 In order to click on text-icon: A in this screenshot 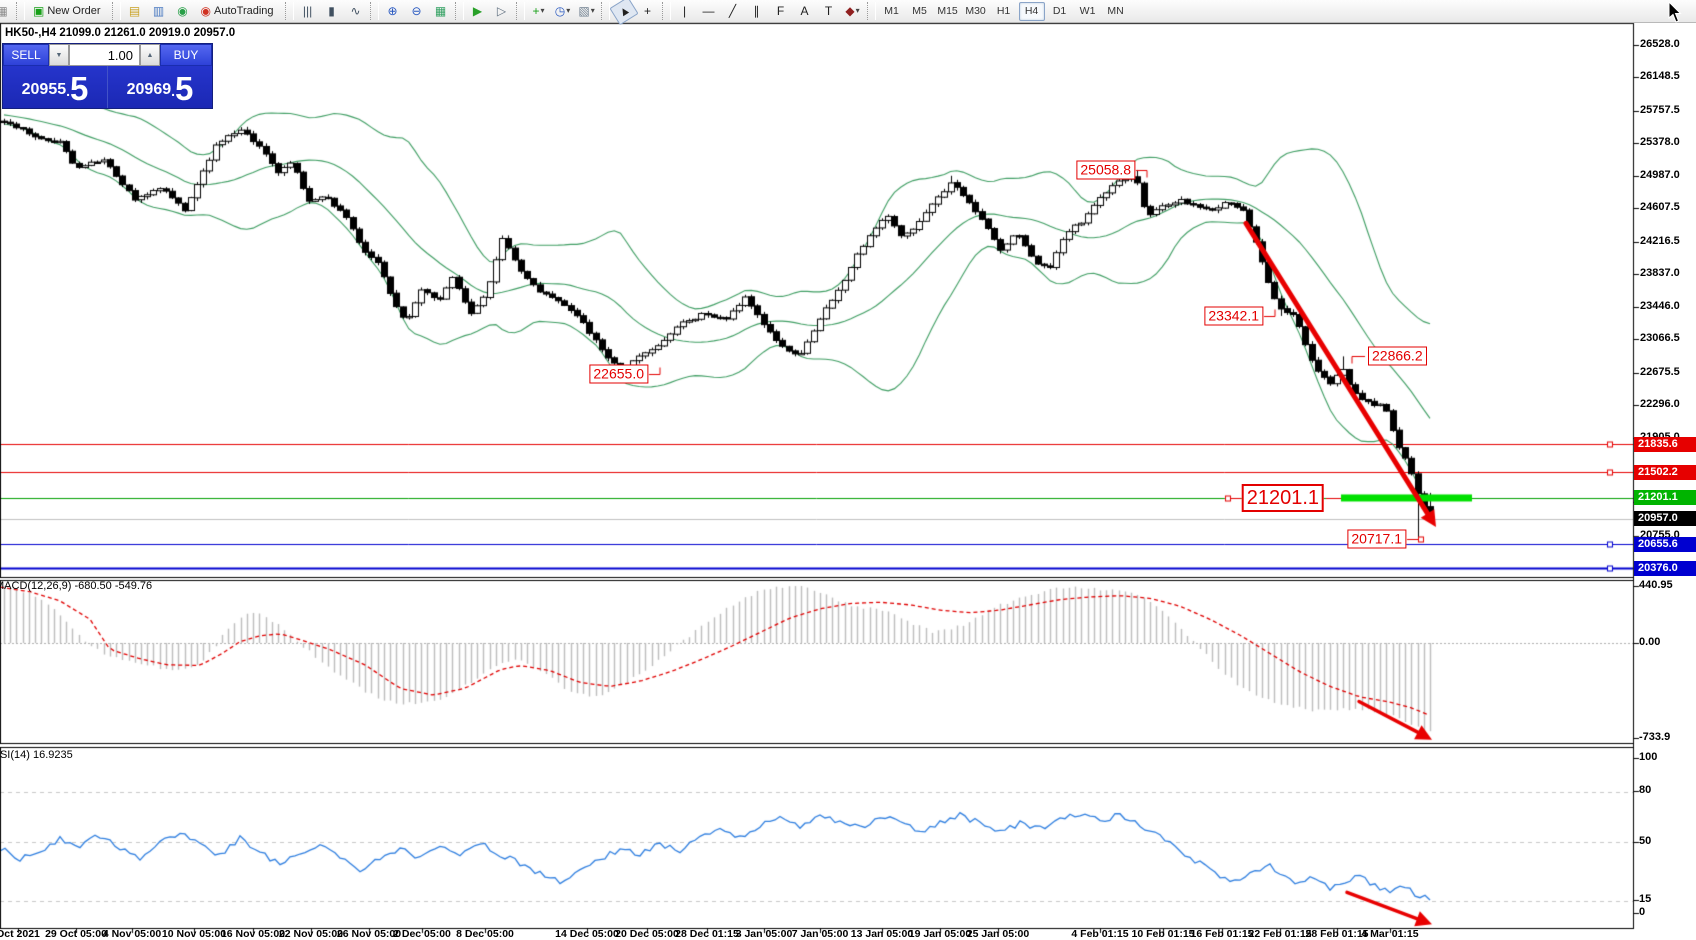, I will do `click(804, 11)`.